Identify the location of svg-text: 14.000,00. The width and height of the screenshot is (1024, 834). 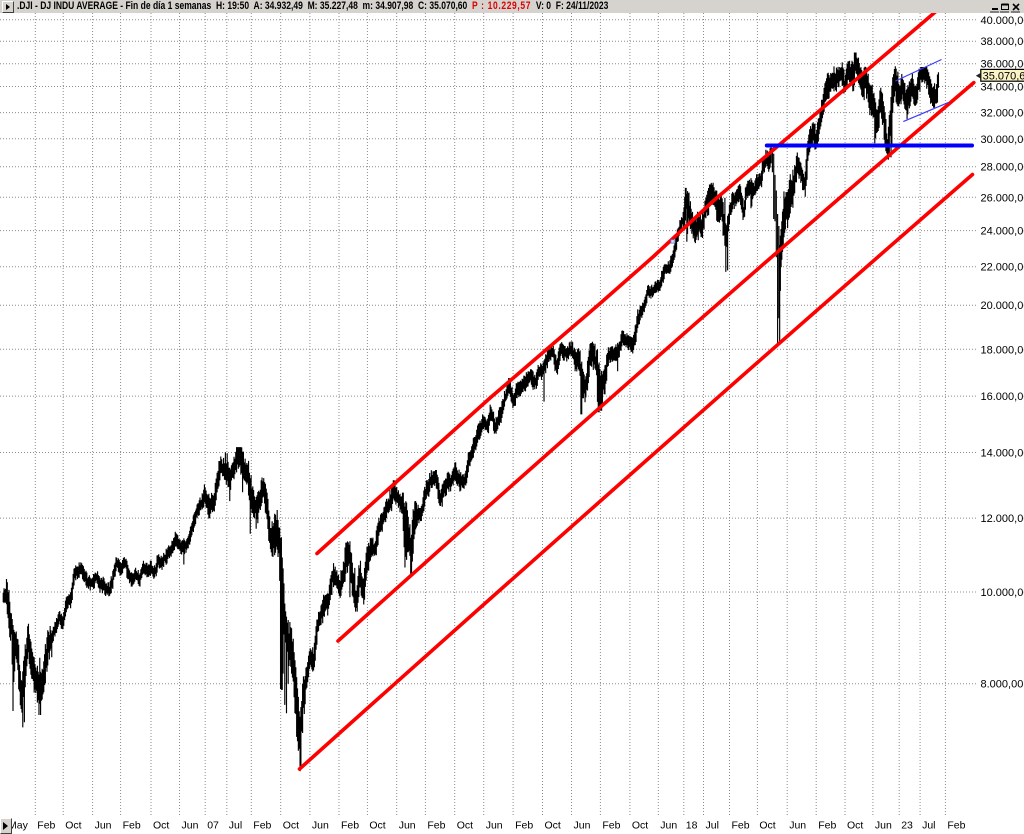
(1002, 454).